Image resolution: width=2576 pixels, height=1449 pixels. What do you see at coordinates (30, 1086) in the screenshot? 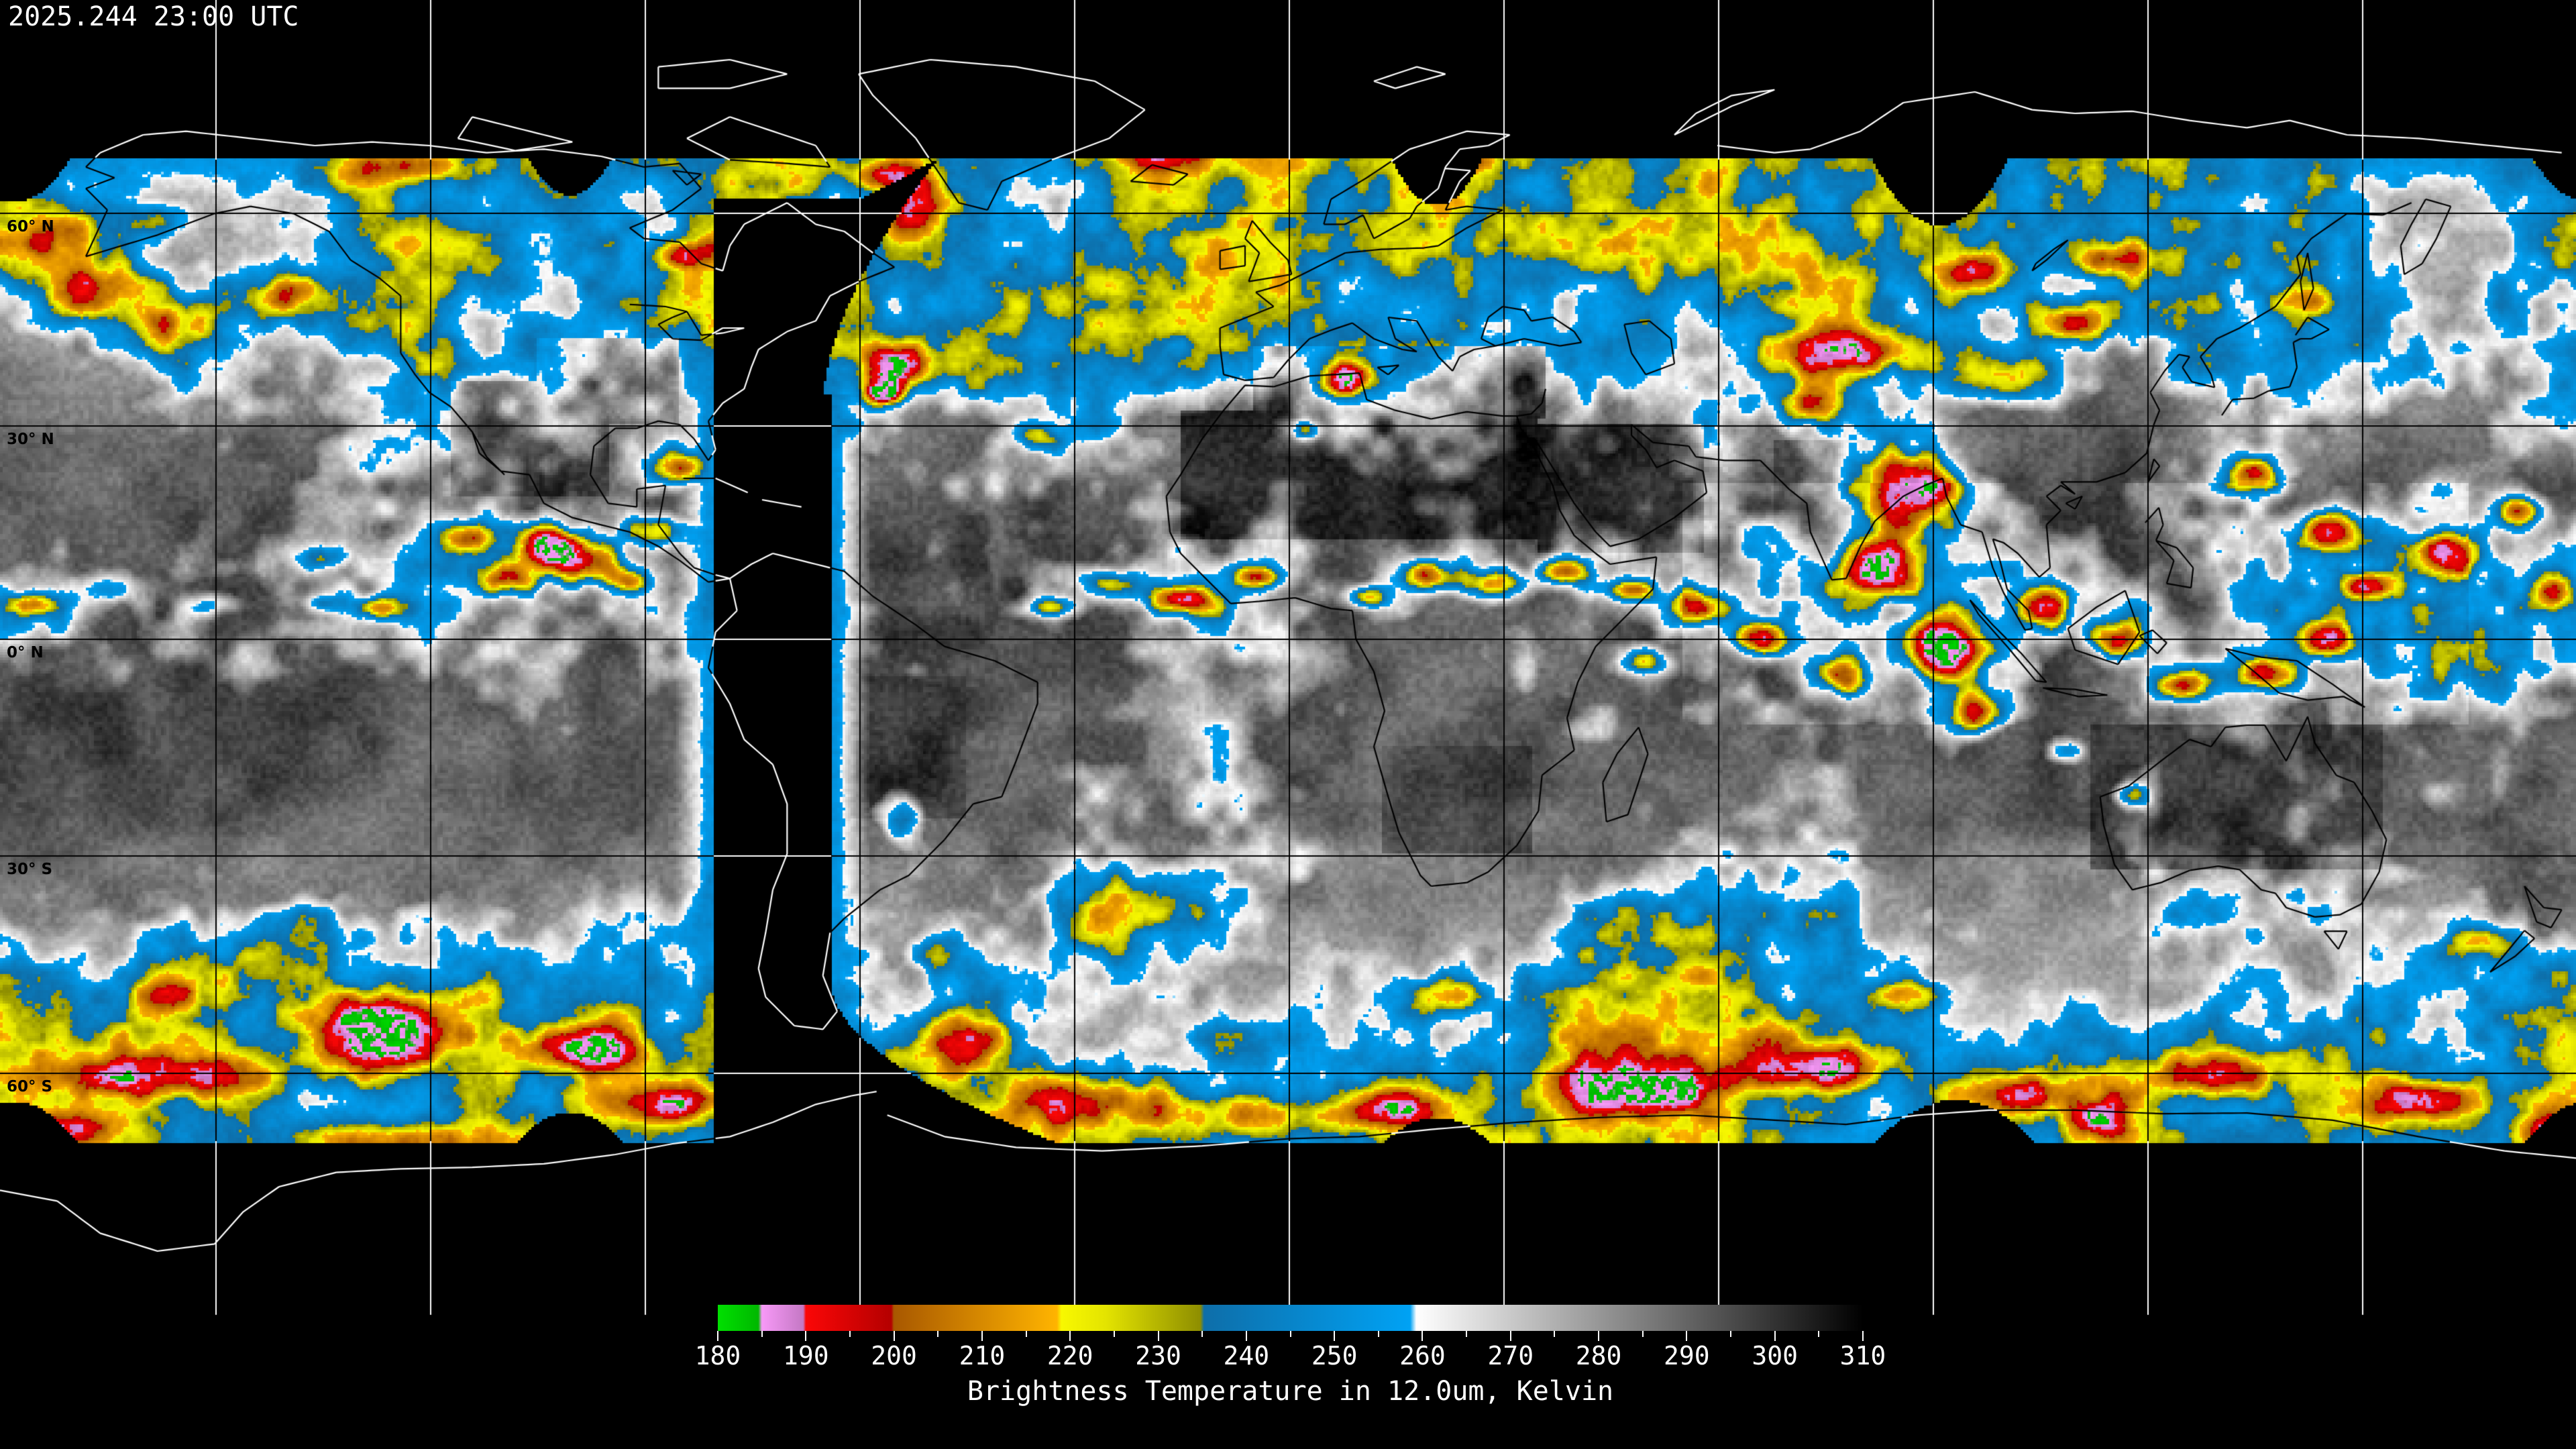
I see `latitude-label: 60° S` at bounding box center [30, 1086].